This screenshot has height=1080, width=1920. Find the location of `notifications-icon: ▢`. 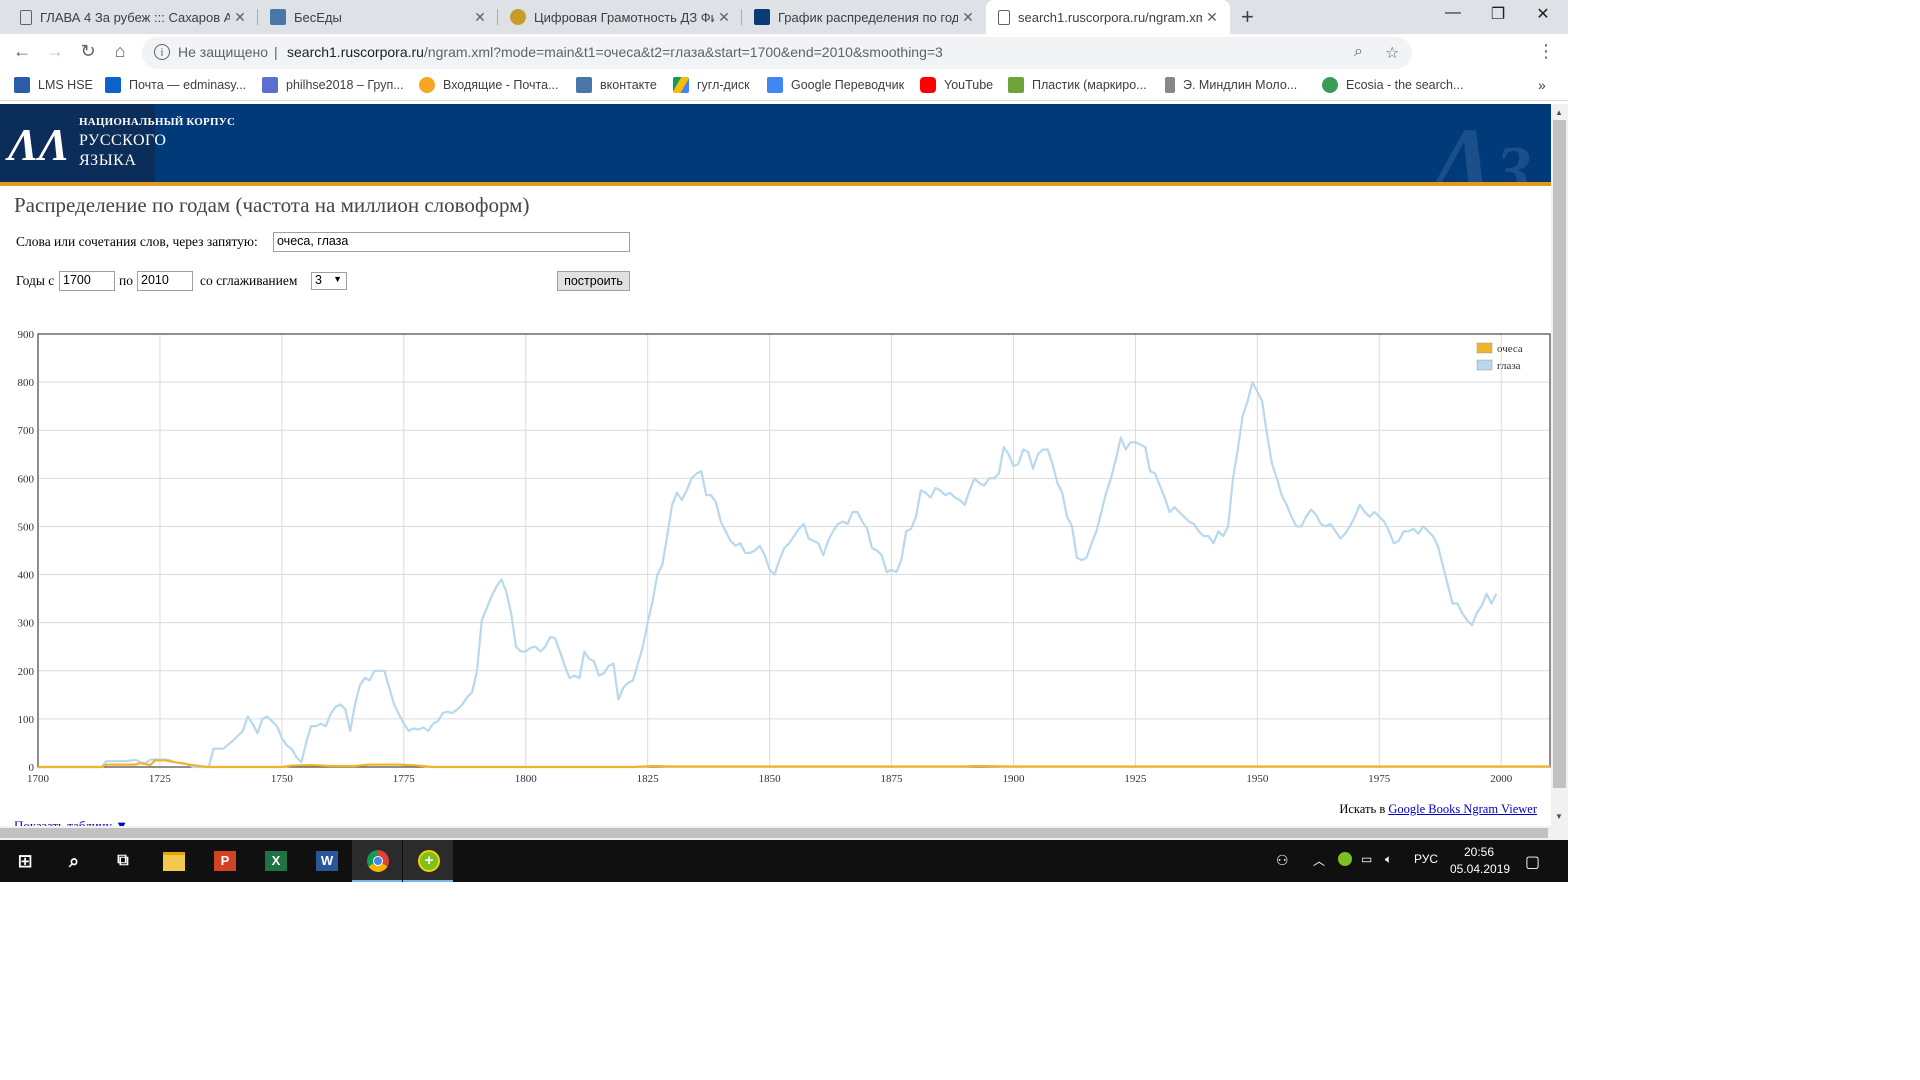

notifications-icon: ▢ is located at coordinates (1533, 862).